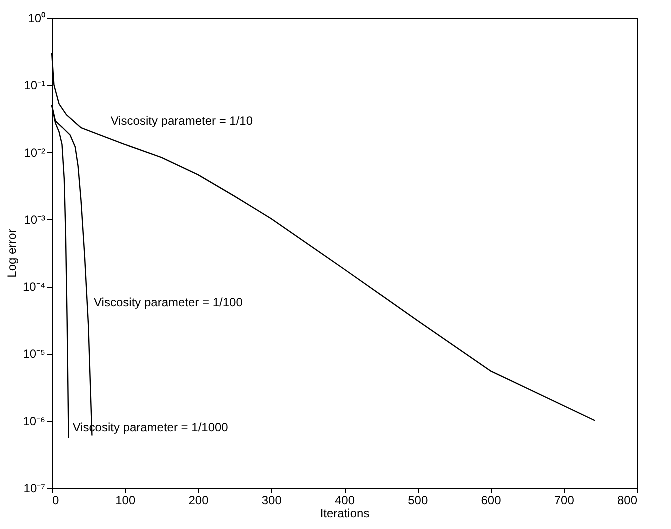 This screenshot has width=671, height=529. What do you see at coordinates (564, 501) in the screenshot?
I see `x-tick-label: 700` at bounding box center [564, 501].